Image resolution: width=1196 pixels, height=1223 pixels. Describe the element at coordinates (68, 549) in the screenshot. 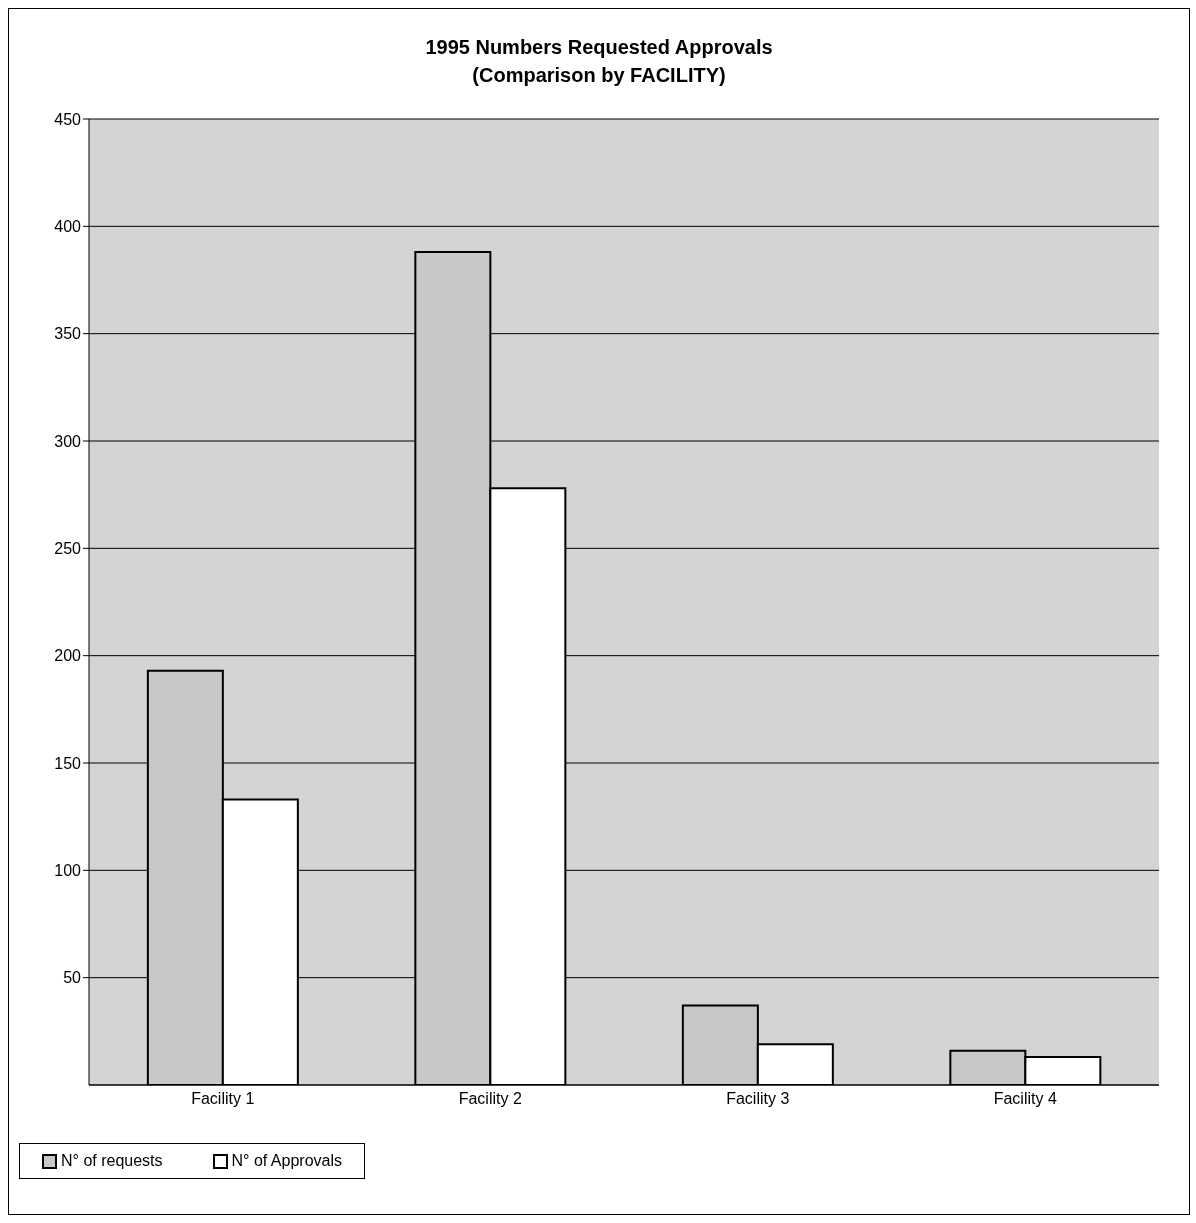

I see `y-tick-label: 250` at that location.